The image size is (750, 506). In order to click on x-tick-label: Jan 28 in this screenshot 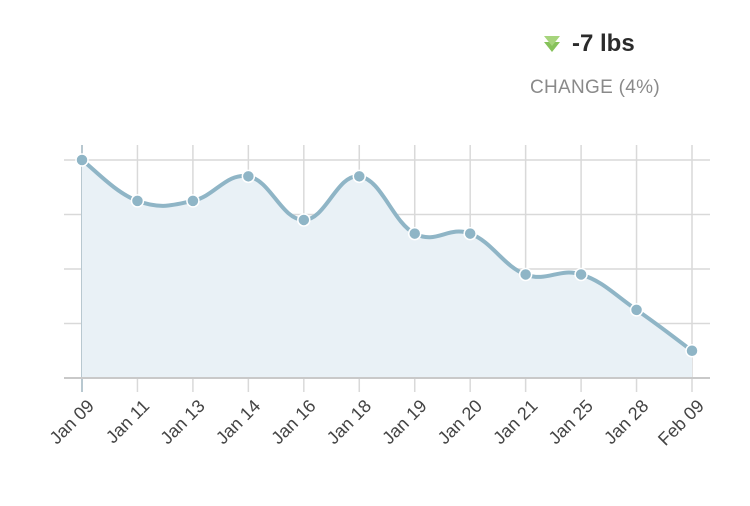, I will do `click(626, 422)`.